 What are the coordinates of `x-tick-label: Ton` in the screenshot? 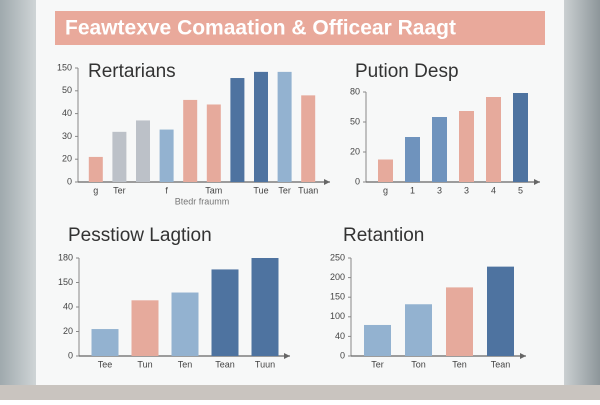 It's located at (418, 364).